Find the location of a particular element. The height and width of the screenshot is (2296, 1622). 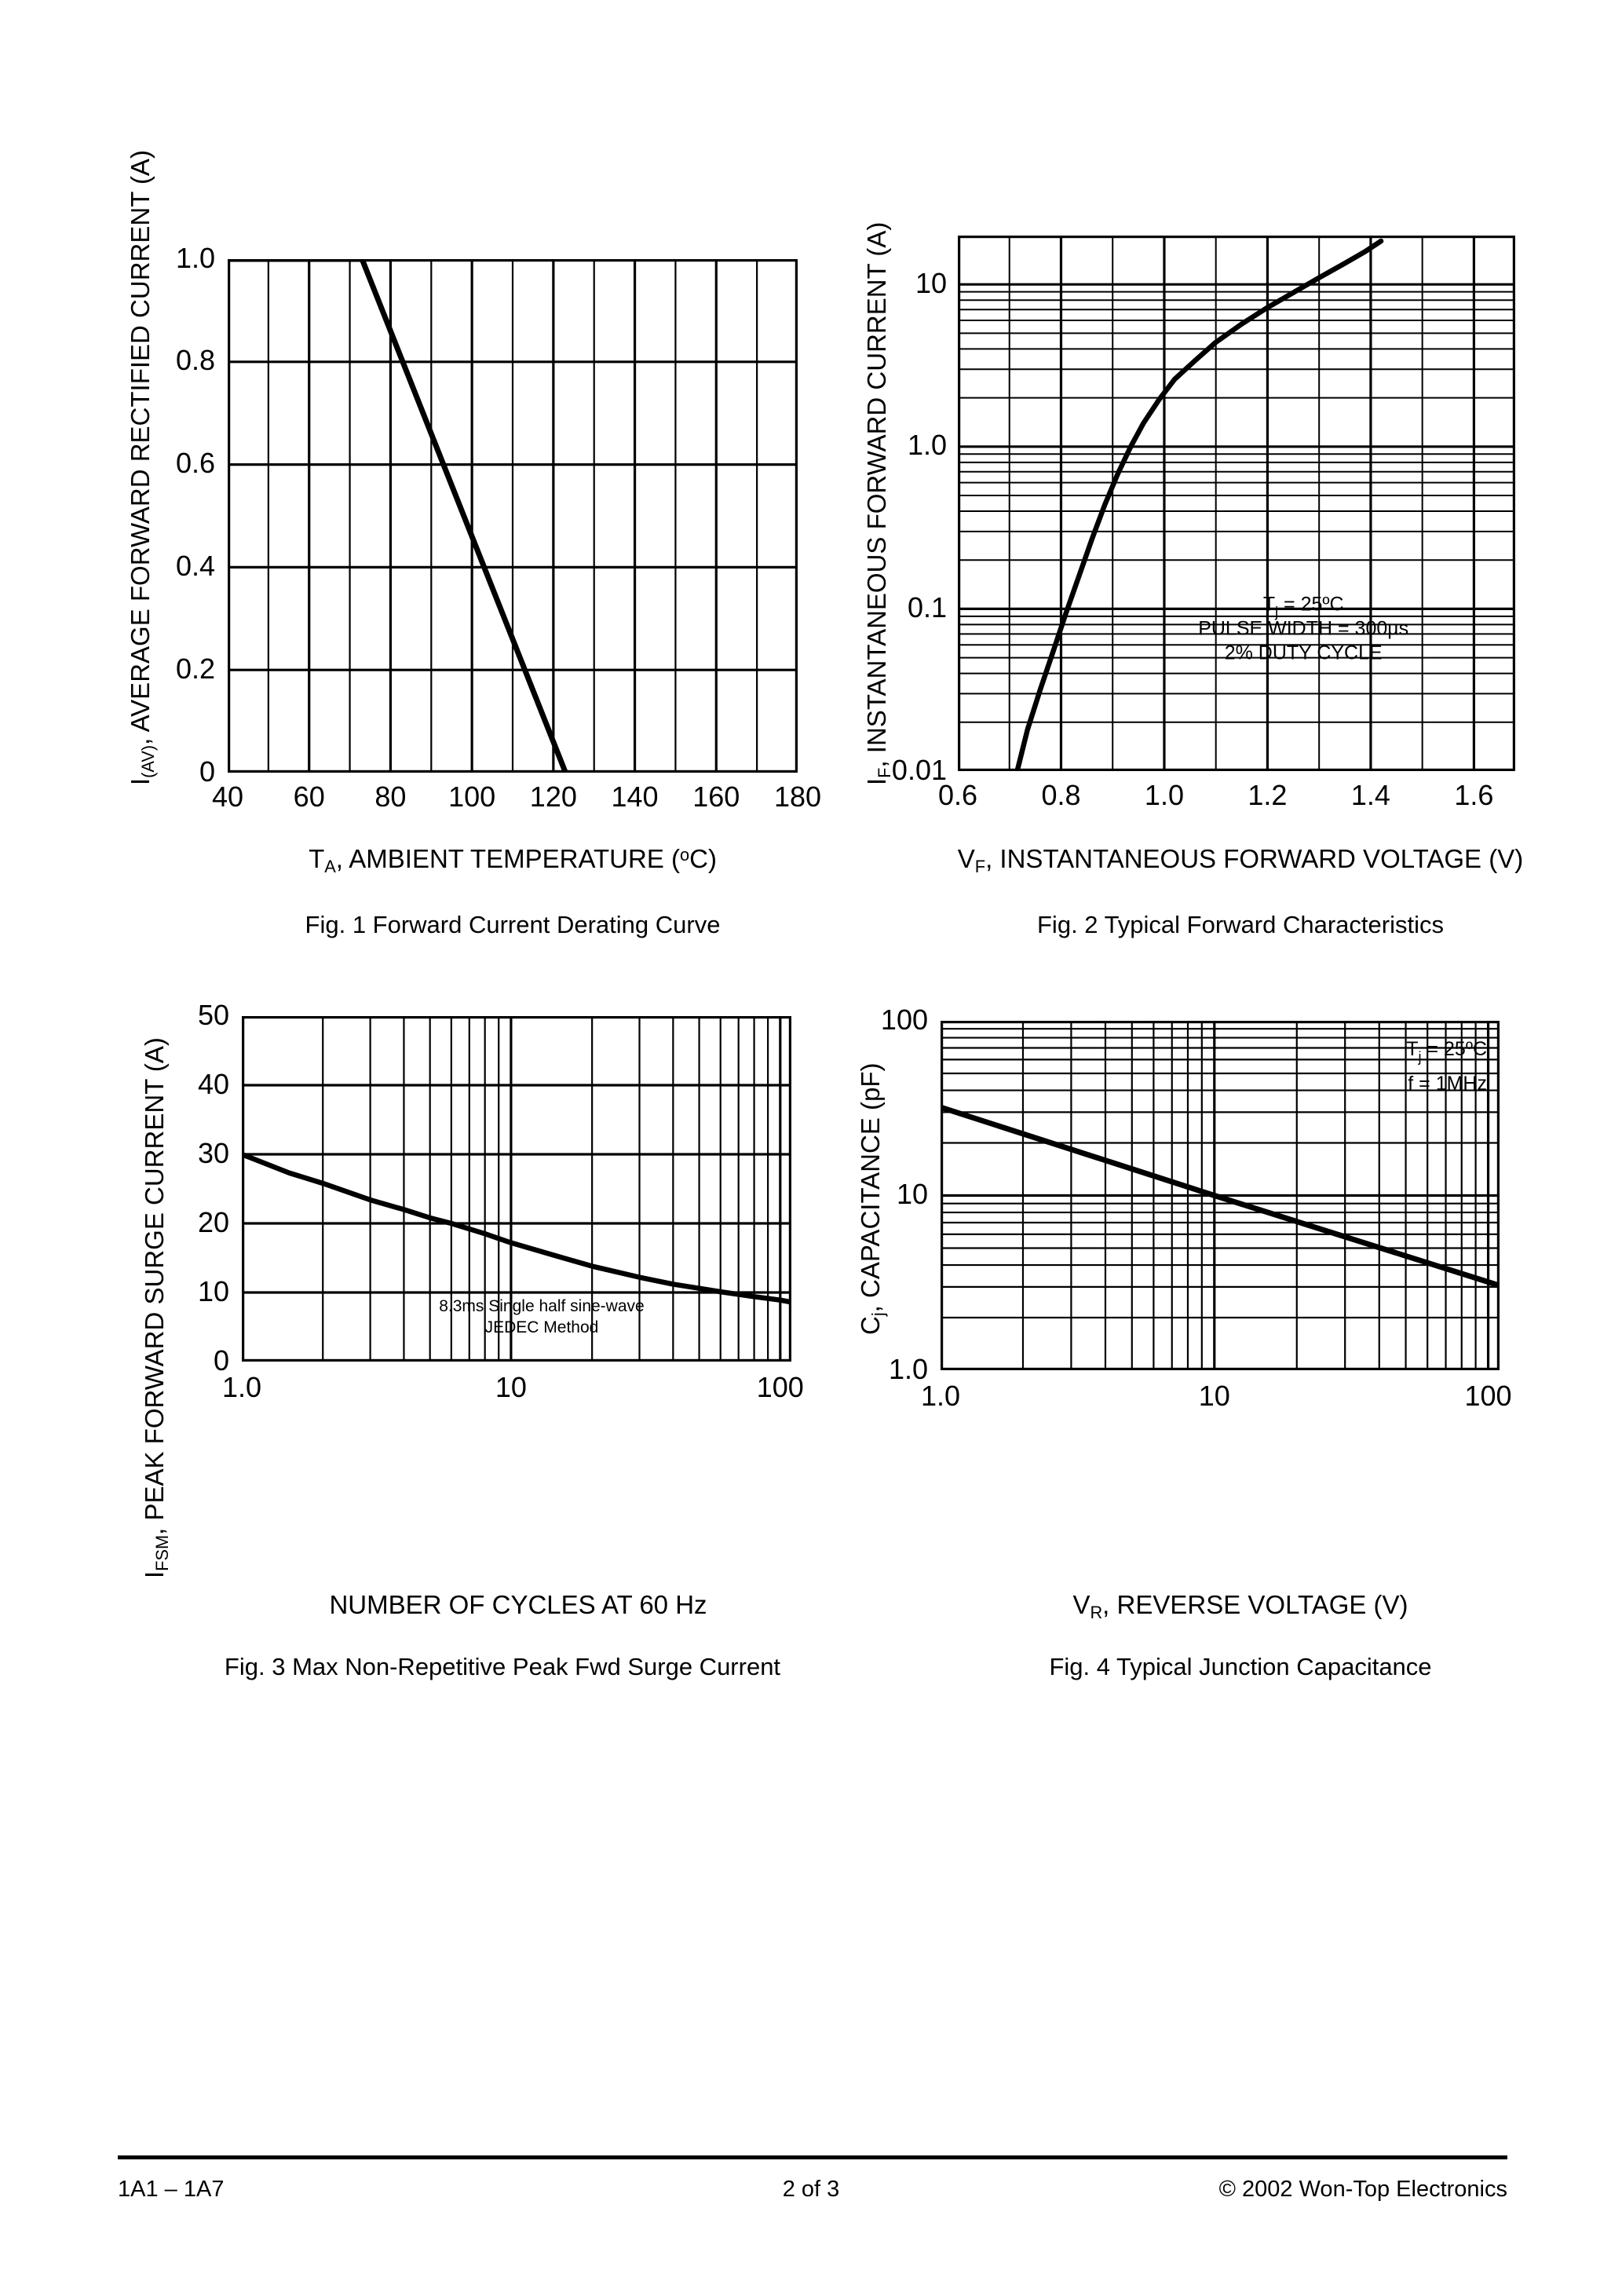

fig4-x-title-pre: V is located at coordinates (1081, 1605).